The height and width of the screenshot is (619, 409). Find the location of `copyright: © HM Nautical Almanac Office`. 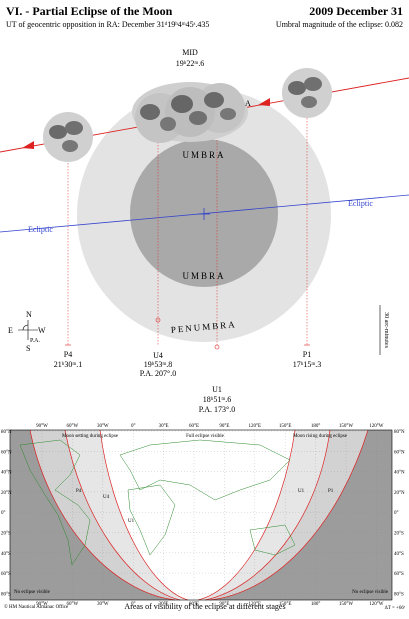

copyright: © HM Nautical Almanac Office is located at coordinates (36, 607).